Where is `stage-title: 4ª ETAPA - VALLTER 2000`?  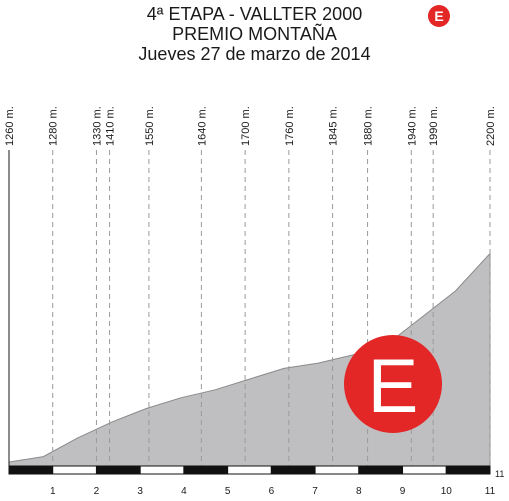
stage-title: 4ª ETAPA - VALLTER 2000 is located at coordinates (254, 14).